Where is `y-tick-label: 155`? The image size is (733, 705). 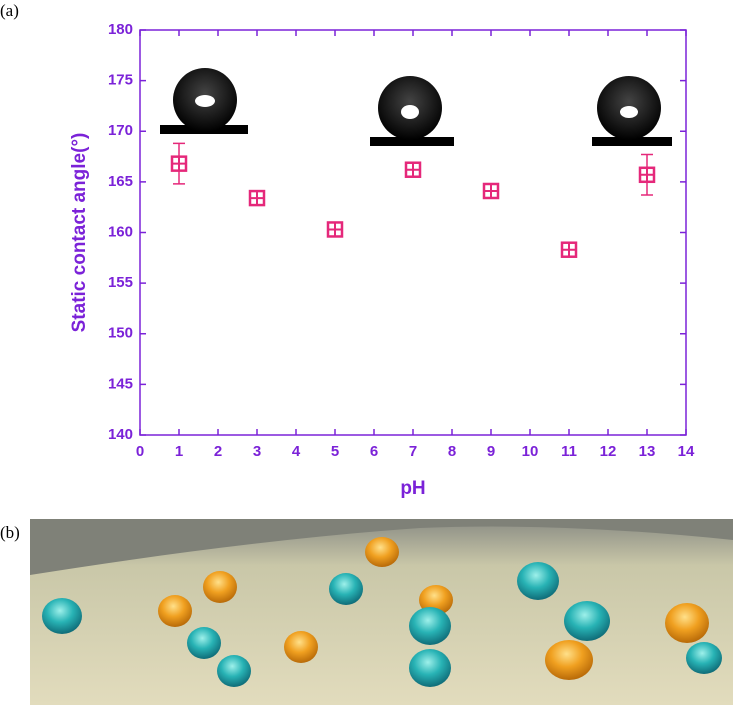 y-tick-label: 155 is located at coordinates (120, 282).